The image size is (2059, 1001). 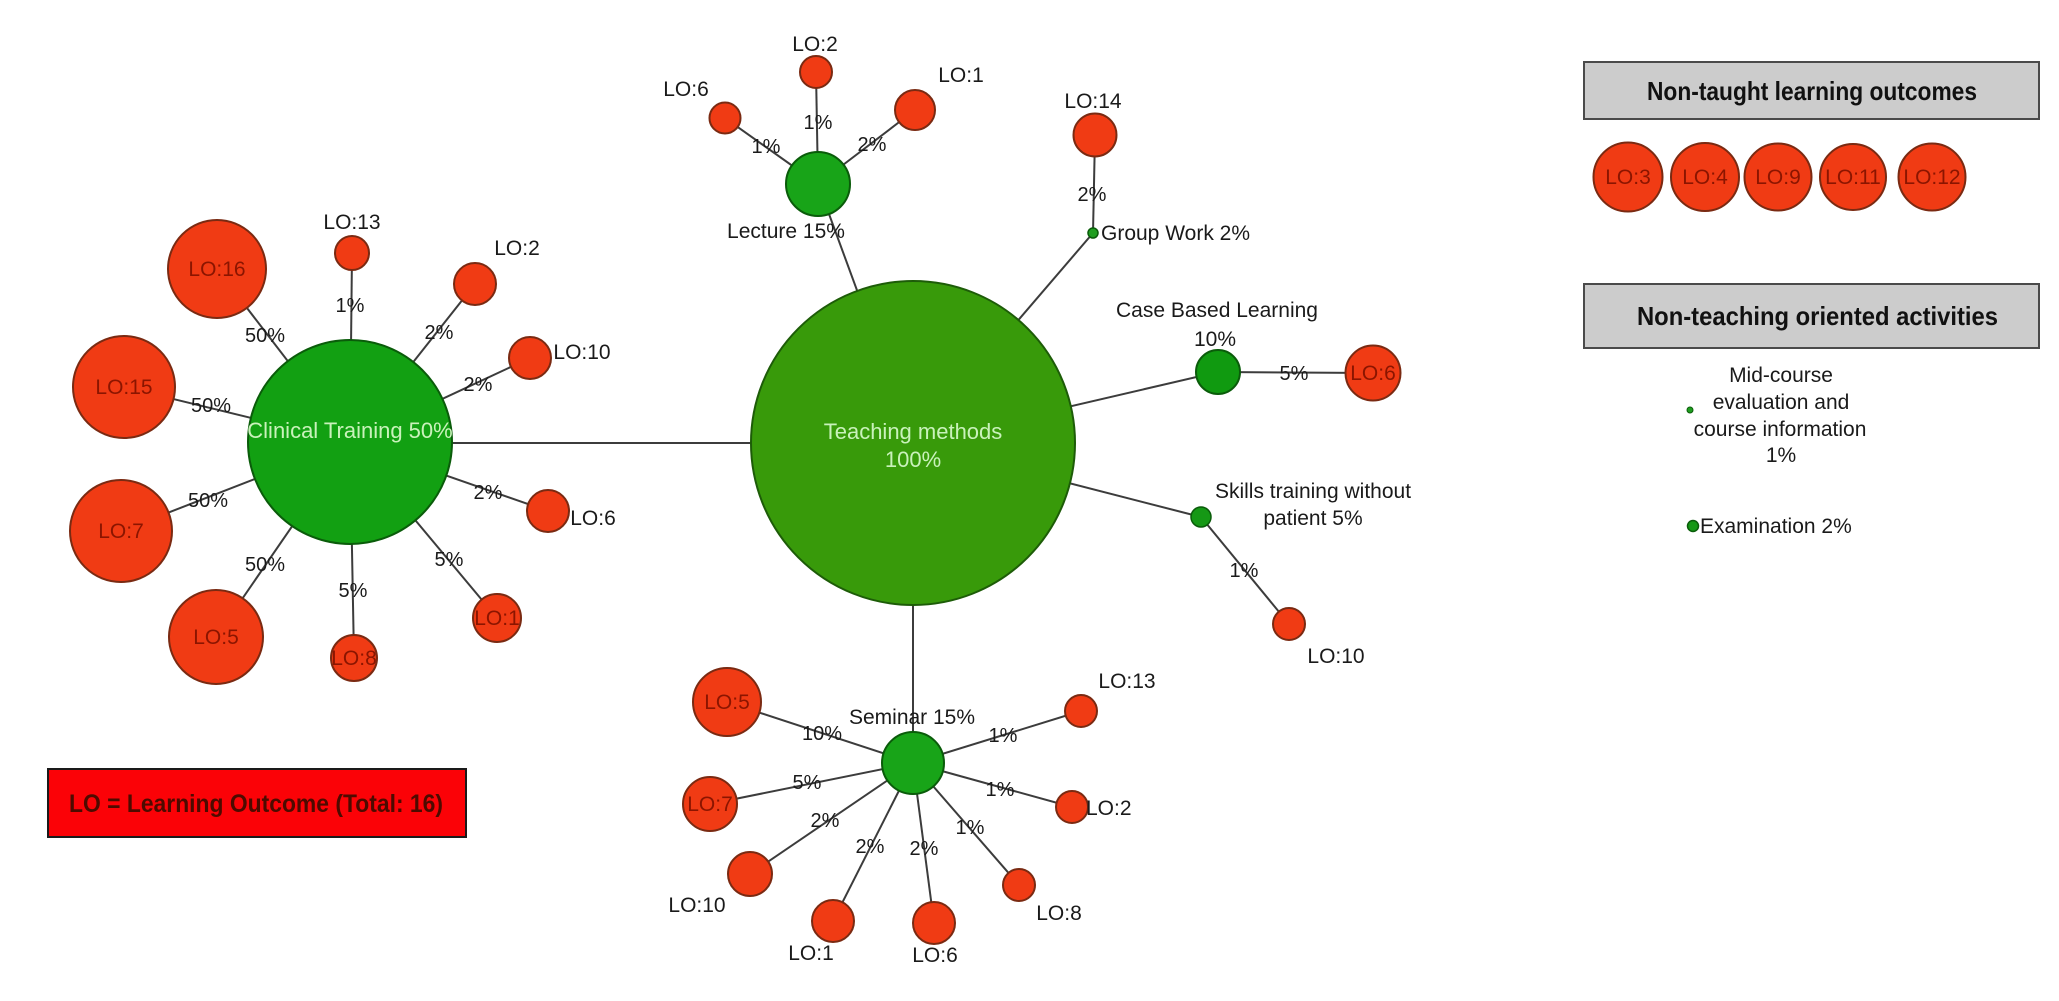 I want to click on svg-text: patient 5%, so click(x=1312, y=518).